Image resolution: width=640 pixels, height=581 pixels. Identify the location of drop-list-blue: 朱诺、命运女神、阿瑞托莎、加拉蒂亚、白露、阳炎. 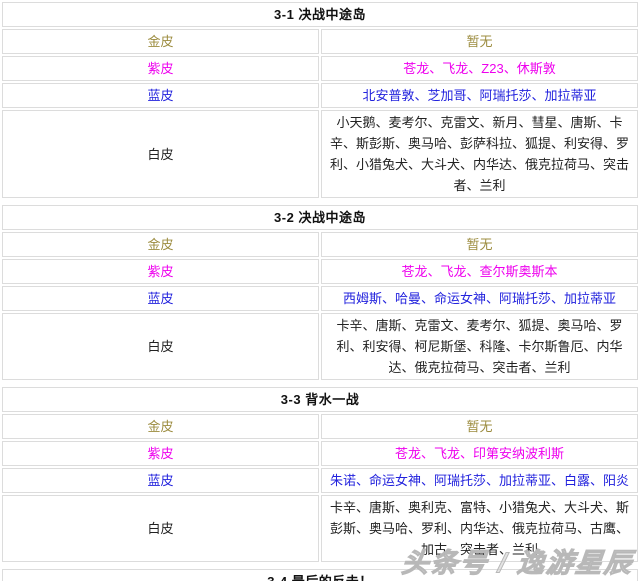
(479, 480).